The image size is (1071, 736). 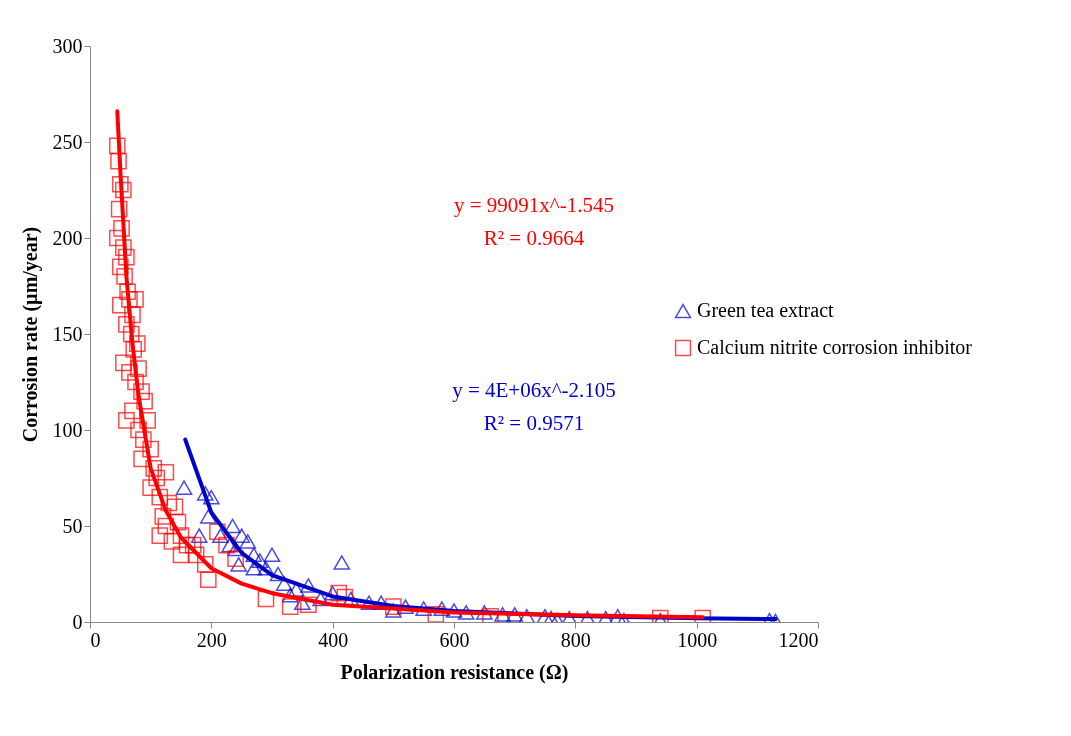 What do you see at coordinates (77, 621) in the screenshot?
I see `y-tick-label: 0` at bounding box center [77, 621].